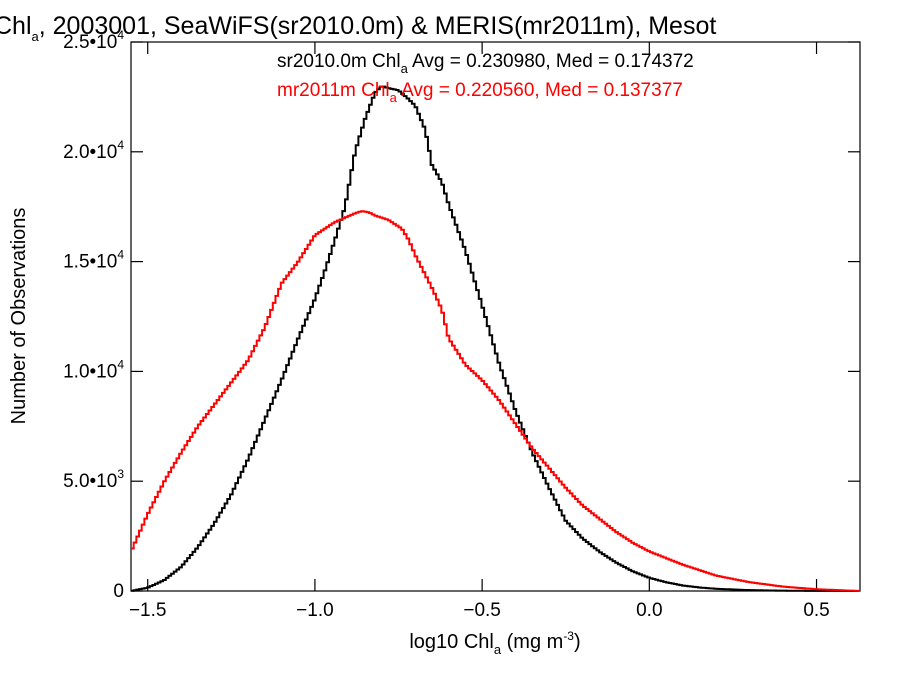  I want to click on x-tick-label: 0.0, so click(649, 610).